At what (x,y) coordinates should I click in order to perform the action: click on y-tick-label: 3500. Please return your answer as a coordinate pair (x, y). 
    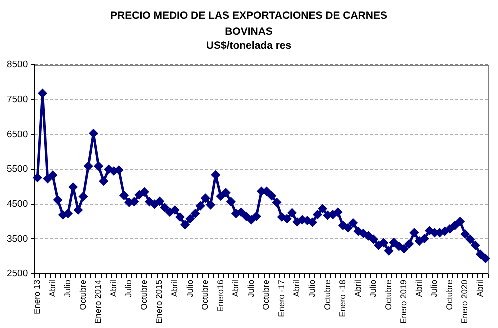
    Looking at the image, I should click on (17, 239).